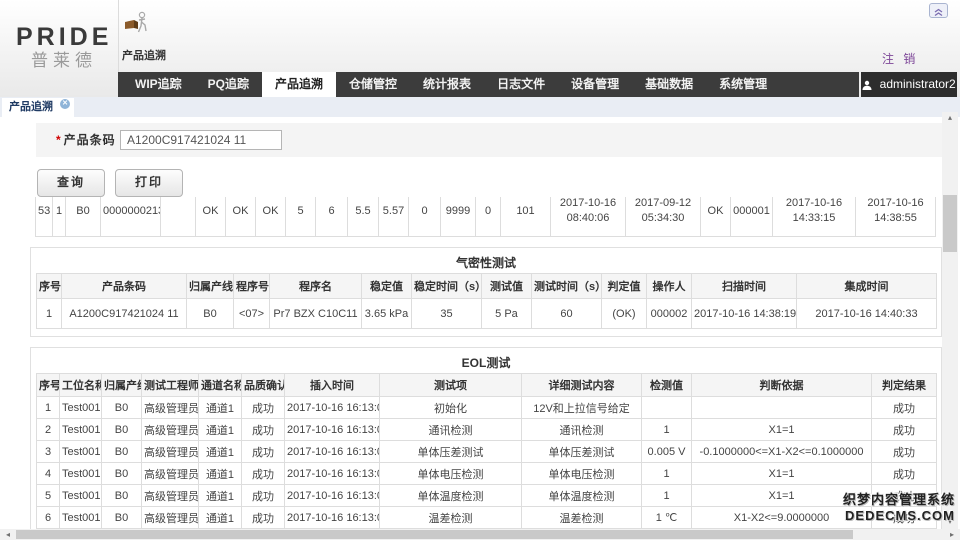 The width and height of the screenshot is (960, 540). I want to click on scroll-up-icon: ▴, so click(949, 117).